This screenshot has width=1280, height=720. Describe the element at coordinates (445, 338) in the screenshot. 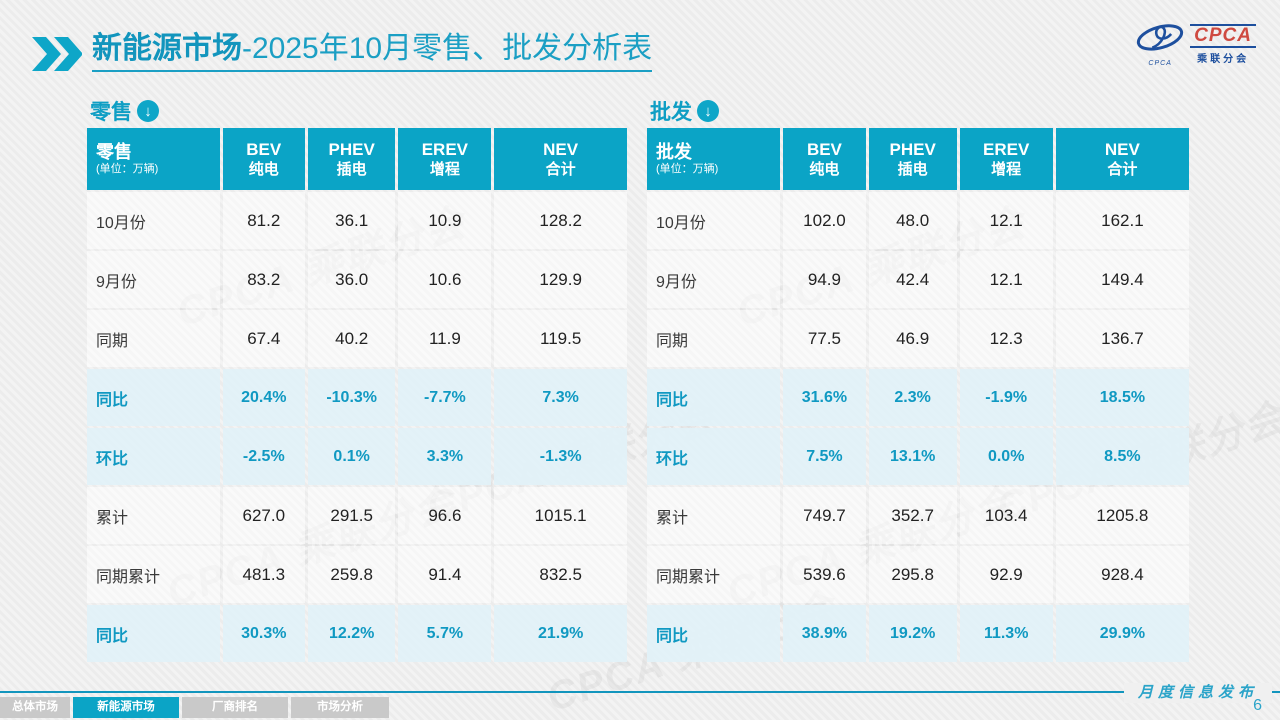

I see `table-cell: 11.9` at that location.